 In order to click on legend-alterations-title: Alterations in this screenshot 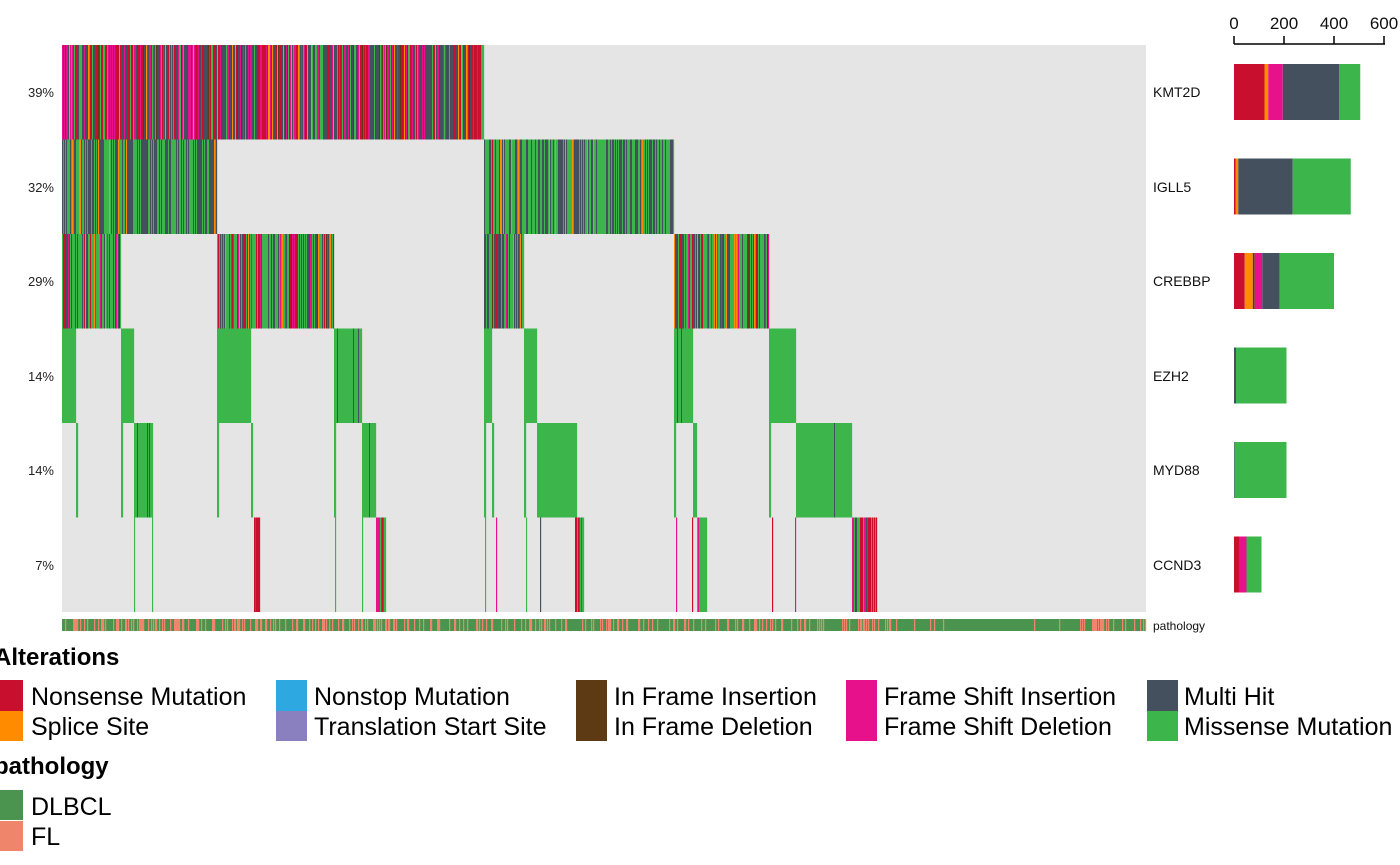, I will do `click(59, 657)`.